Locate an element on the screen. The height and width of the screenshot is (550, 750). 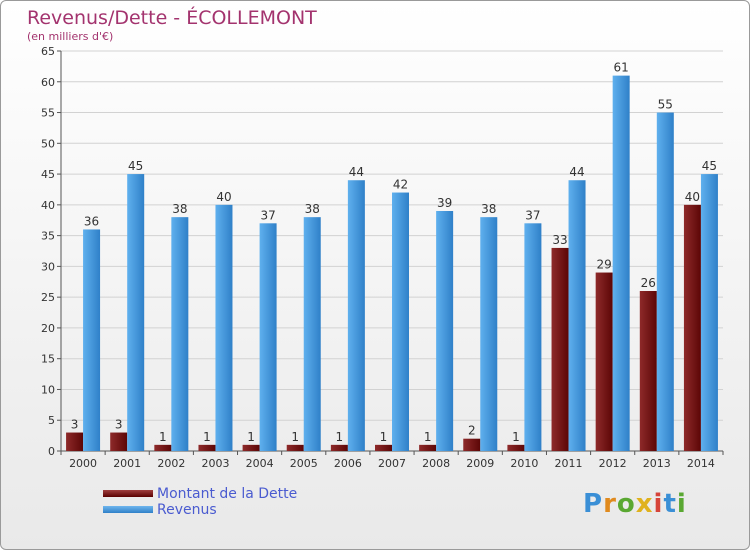
data-label-revenue: 39 is located at coordinates (444, 203).